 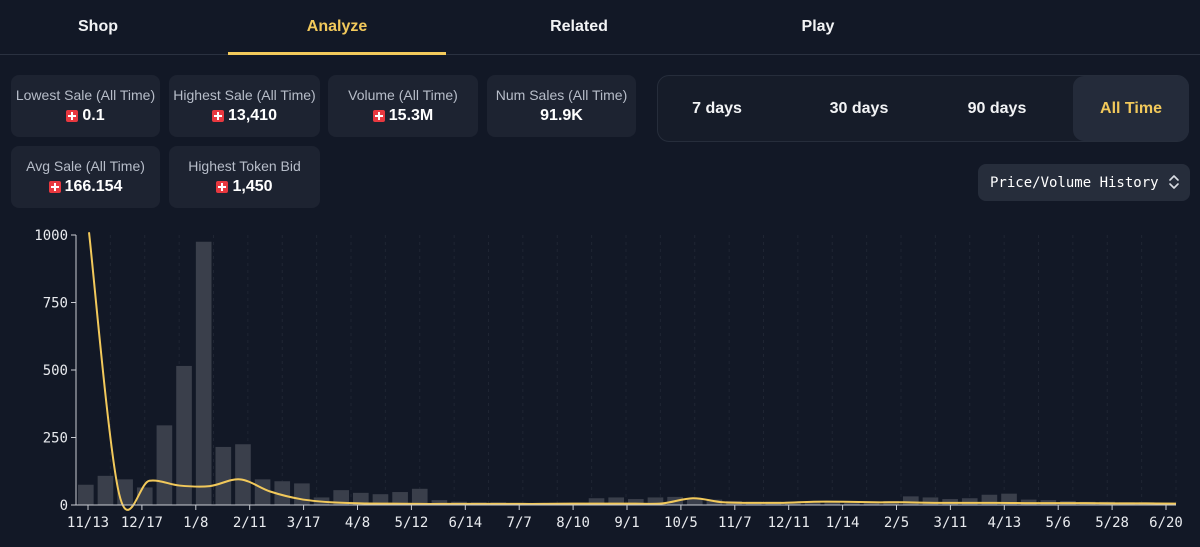 What do you see at coordinates (573, 523) in the screenshot?
I see `x-tick-label: 8/10` at bounding box center [573, 523].